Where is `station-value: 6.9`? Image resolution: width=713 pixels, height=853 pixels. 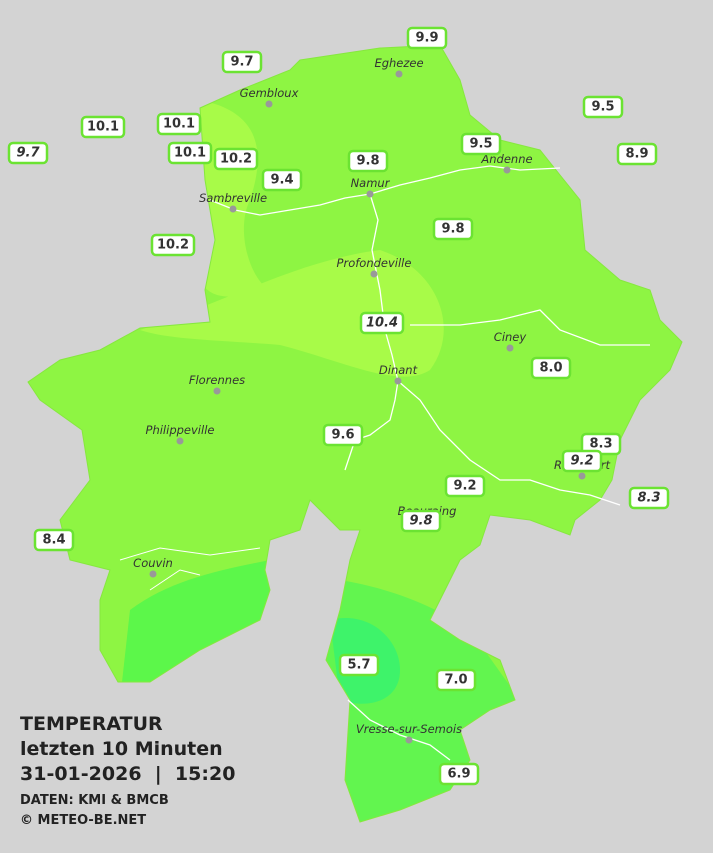
station-value: 6.9 is located at coordinates (458, 774).